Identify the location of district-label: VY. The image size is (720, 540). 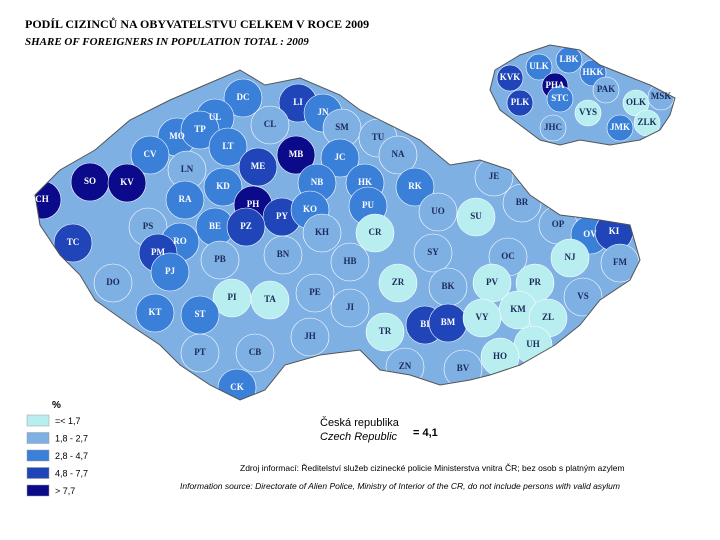
(482, 317).